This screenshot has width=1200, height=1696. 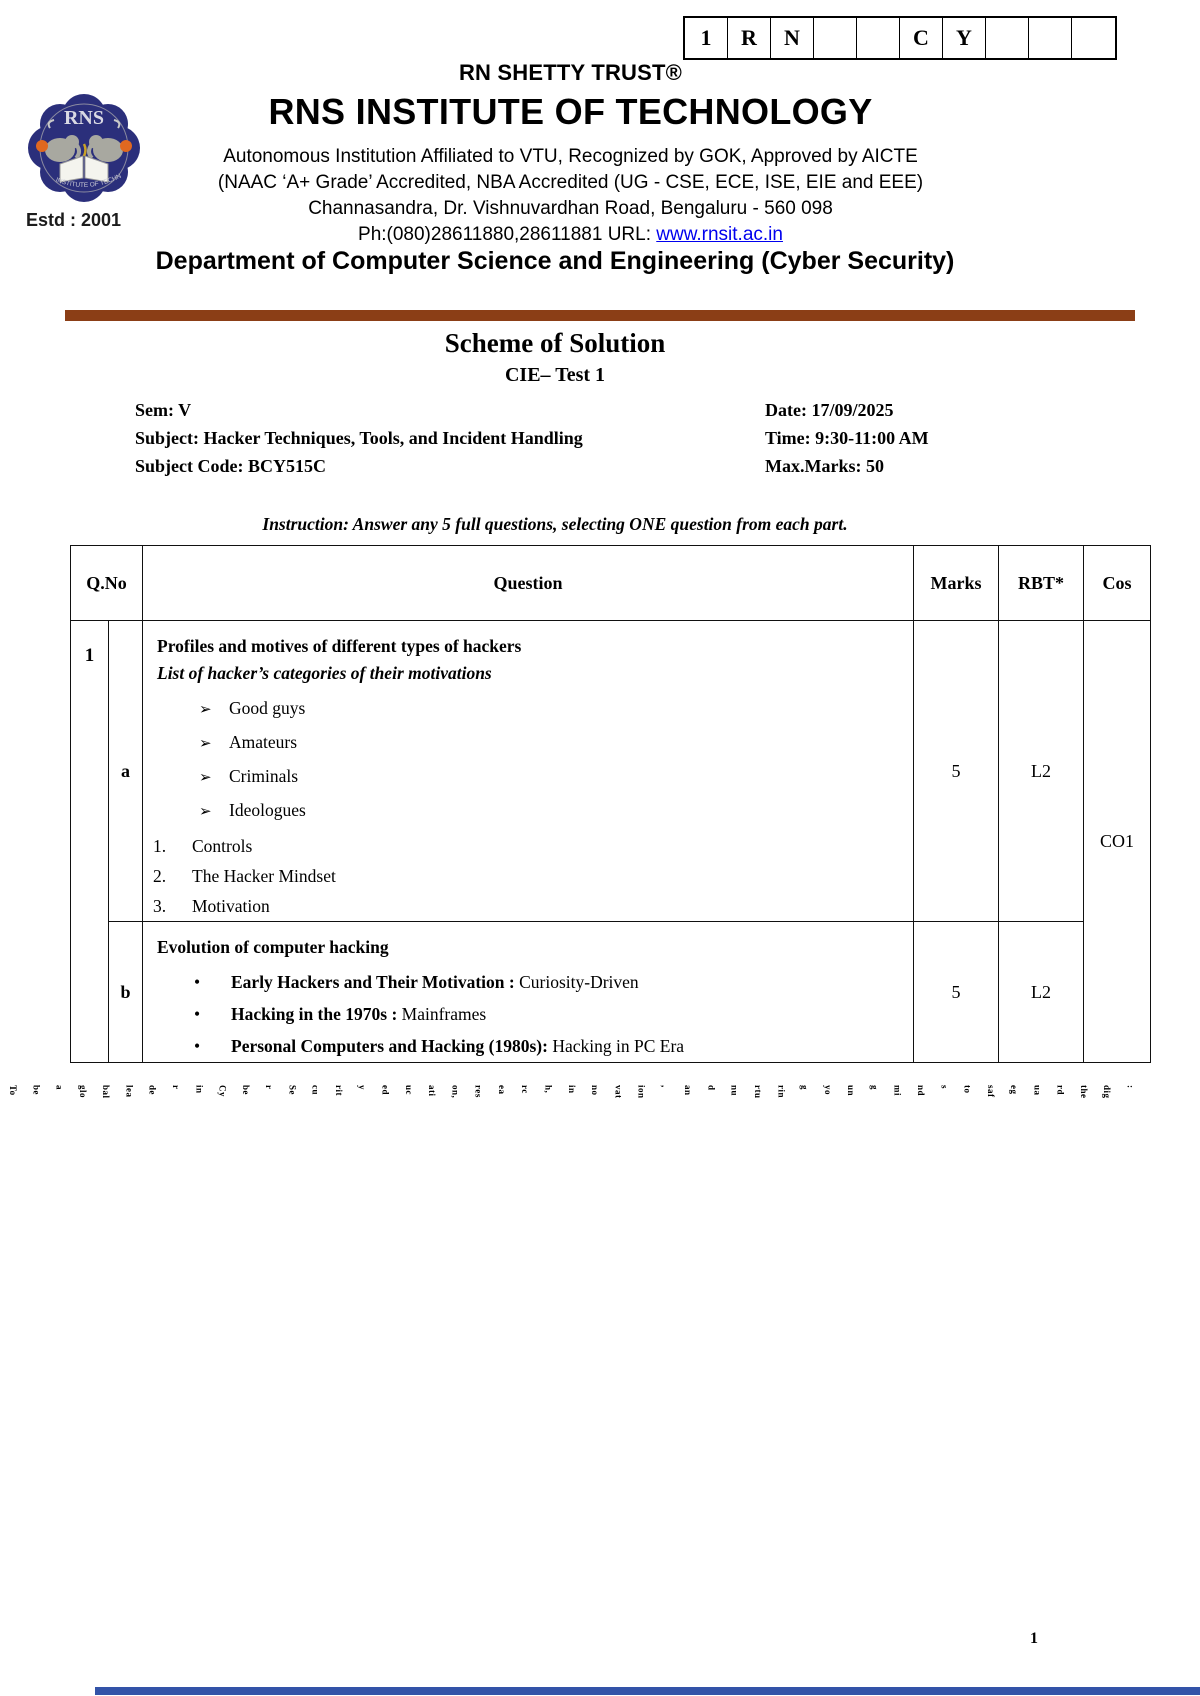 What do you see at coordinates (315, 1090) in the screenshot?
I see `rotated-text-fragment: cu` at bounding box center [315, 1090].